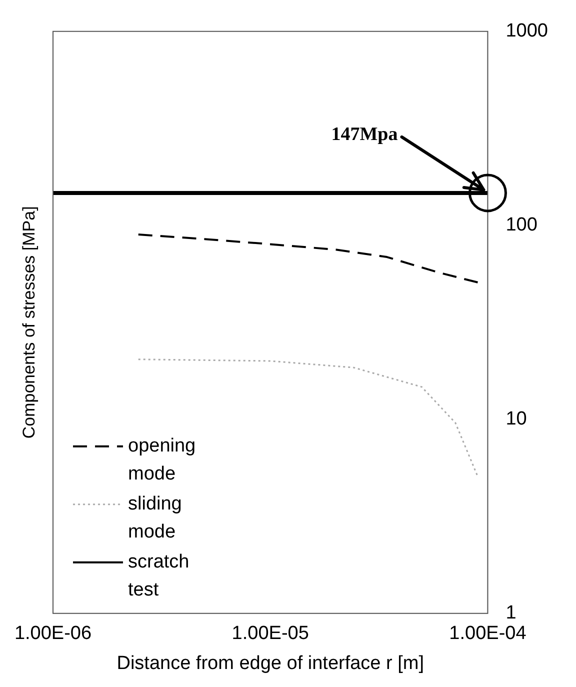  I want to click on x-tick-label: 1.00E-06, so click(53, 633).